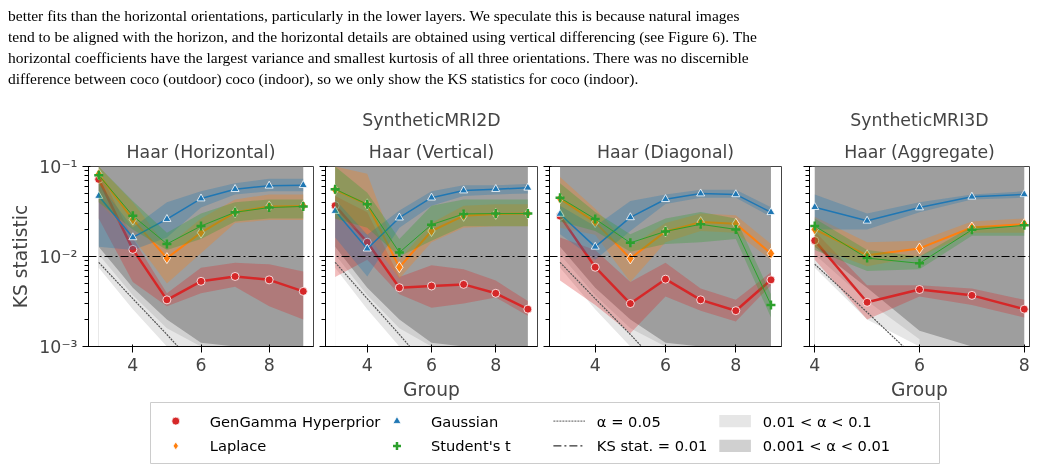 The width and height of the screenshot is (1062, 470). What do you see at coordinates (58, 256) in the screenshot?
I see `y-tick-label: 10⁻²` at bounding box center [58, 256].